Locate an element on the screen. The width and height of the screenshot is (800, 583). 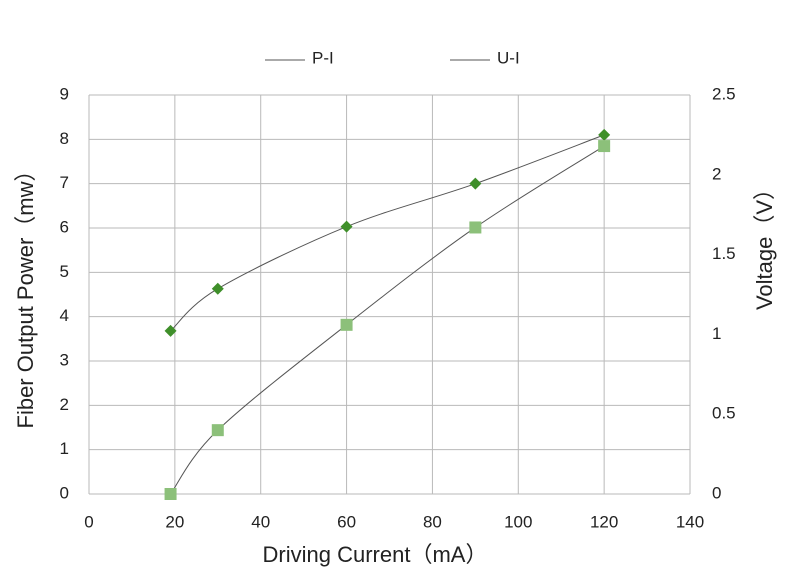
y-tick-label: 5 is located at coordinates (64, 271).